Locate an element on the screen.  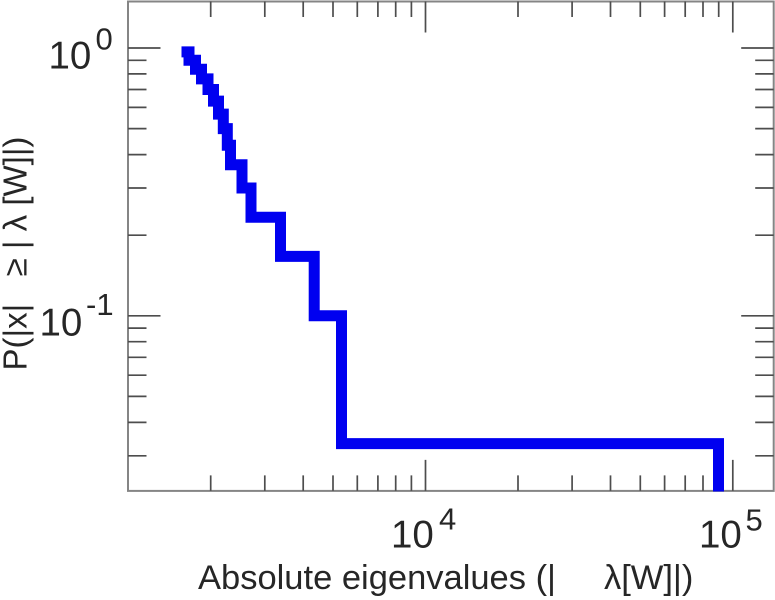
svg-text: 5 is located at coordinates (754, 520).